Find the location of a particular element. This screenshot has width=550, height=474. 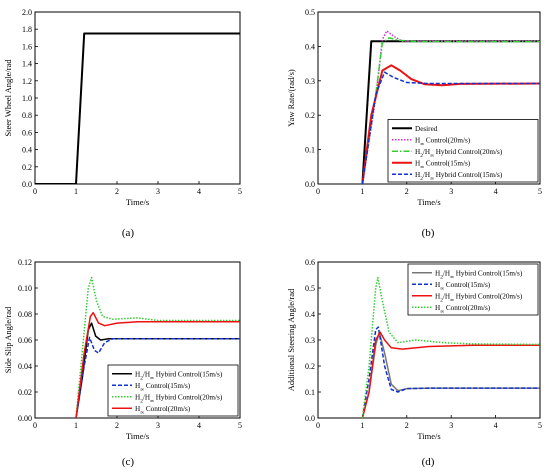

y-tick-label: 0.06 is located at coordinates (25, 340).